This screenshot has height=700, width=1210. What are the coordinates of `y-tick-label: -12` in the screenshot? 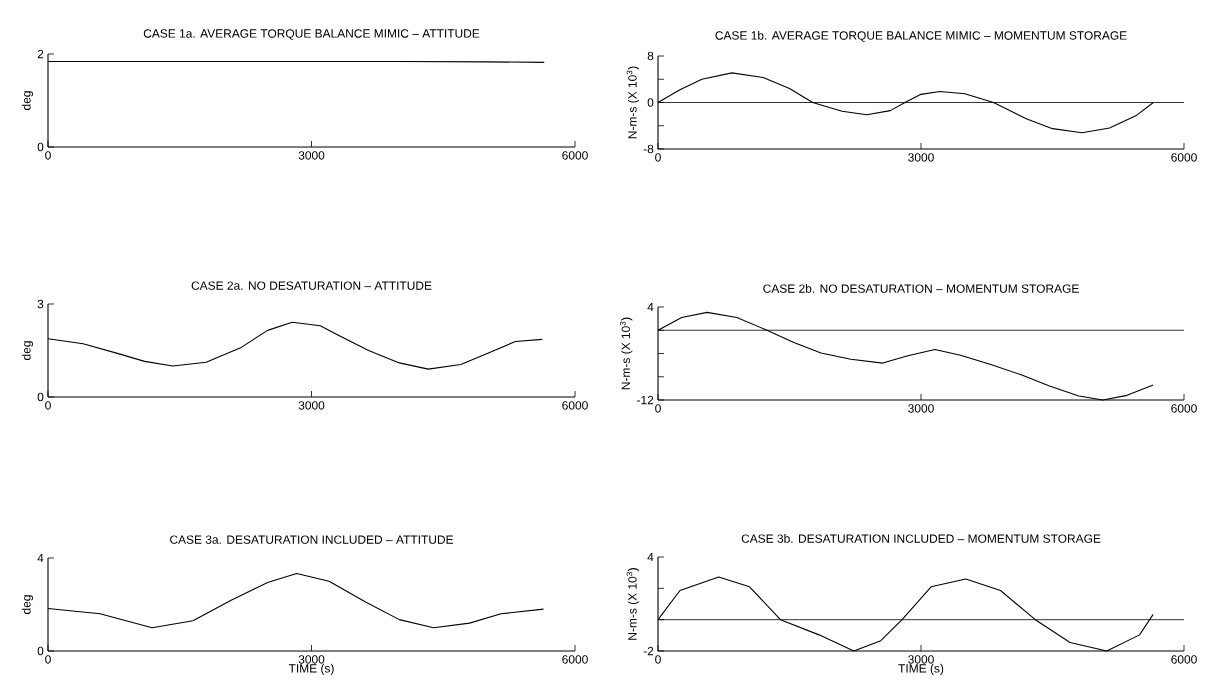 It's located at (645, 400).